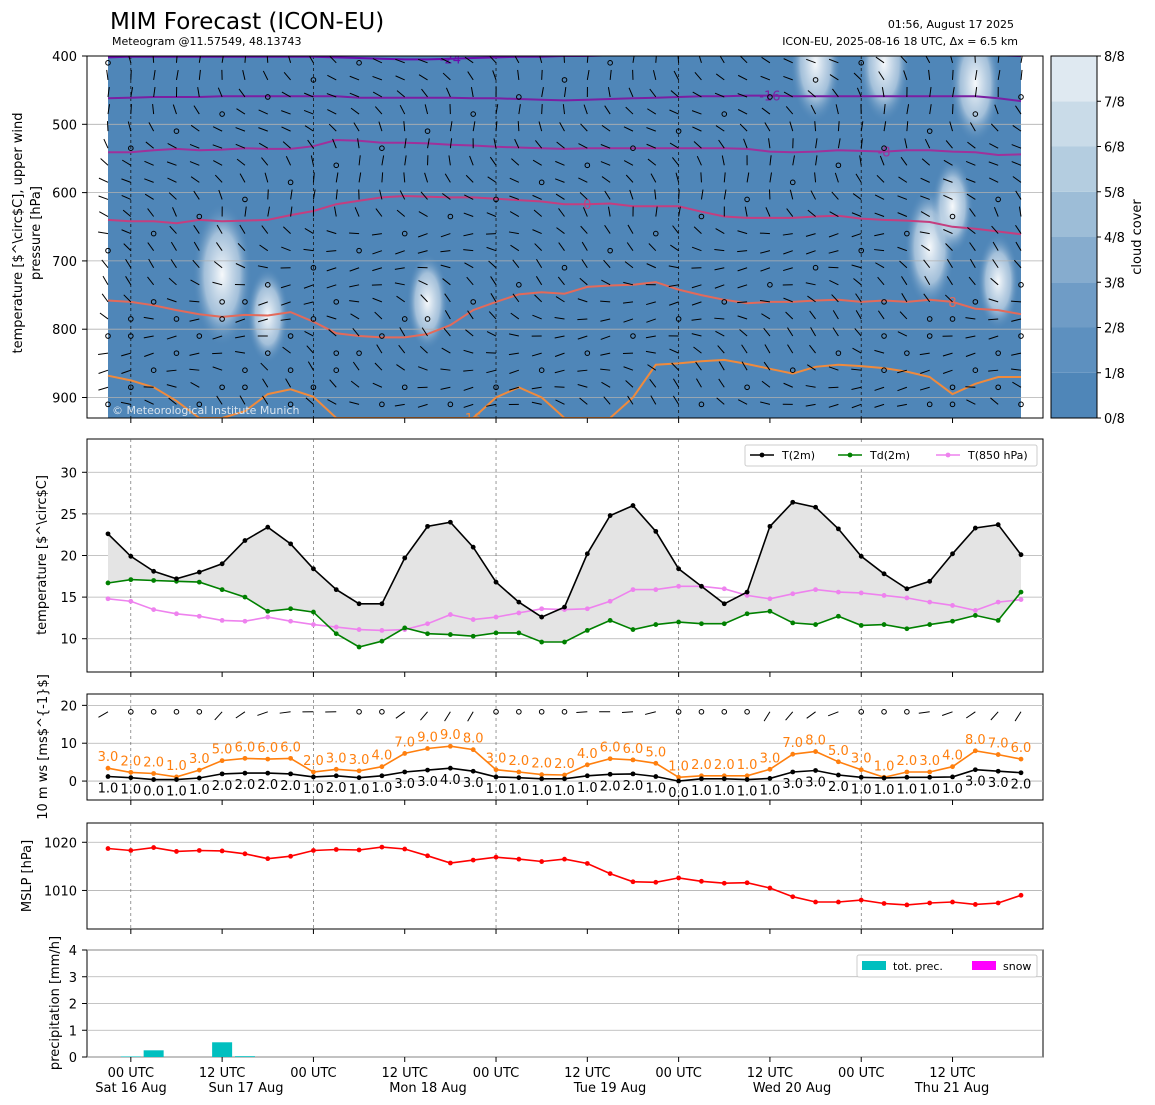  I want to click on colorbar-segment, so click(1074, 350).